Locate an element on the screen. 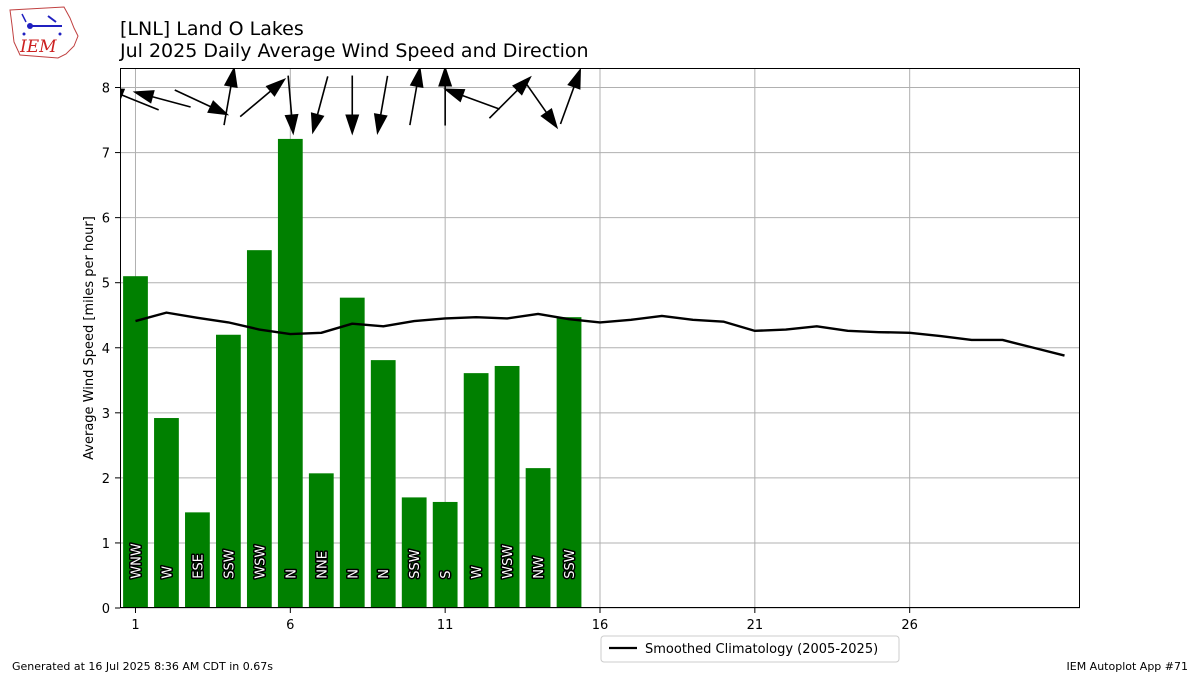  direction-label-outline: NW is located at coordinates (539, 567).